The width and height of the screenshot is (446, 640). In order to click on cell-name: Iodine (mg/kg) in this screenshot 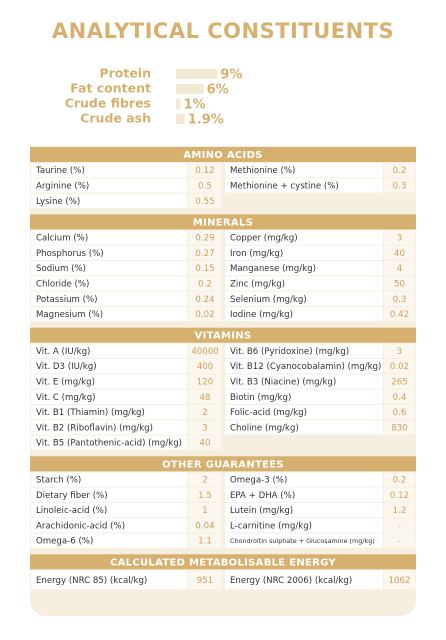, I will do `click(261, 315)`.